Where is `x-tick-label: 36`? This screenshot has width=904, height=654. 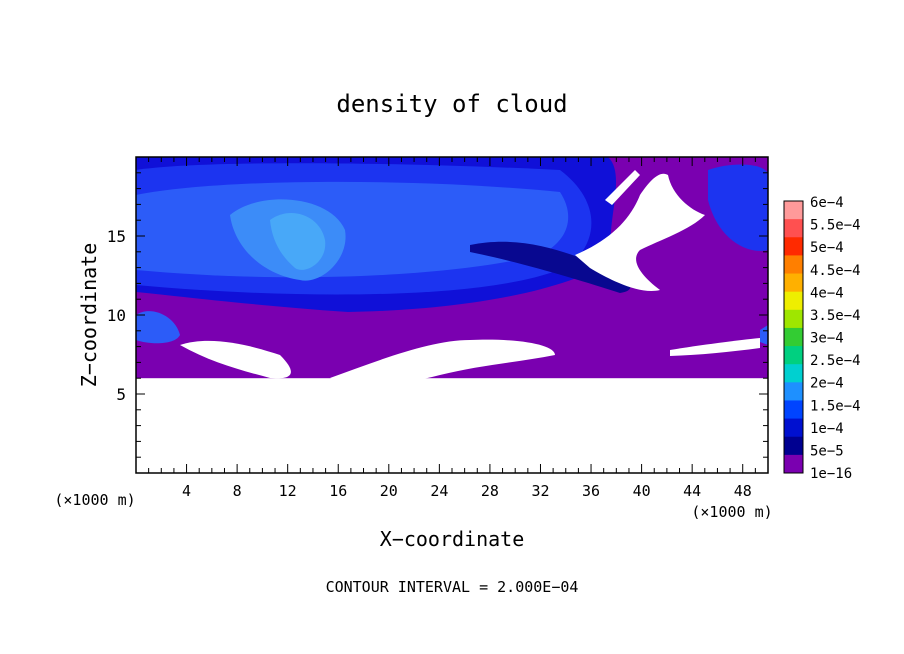 x-tick-label: 36 is located at coordinates (591, 491).